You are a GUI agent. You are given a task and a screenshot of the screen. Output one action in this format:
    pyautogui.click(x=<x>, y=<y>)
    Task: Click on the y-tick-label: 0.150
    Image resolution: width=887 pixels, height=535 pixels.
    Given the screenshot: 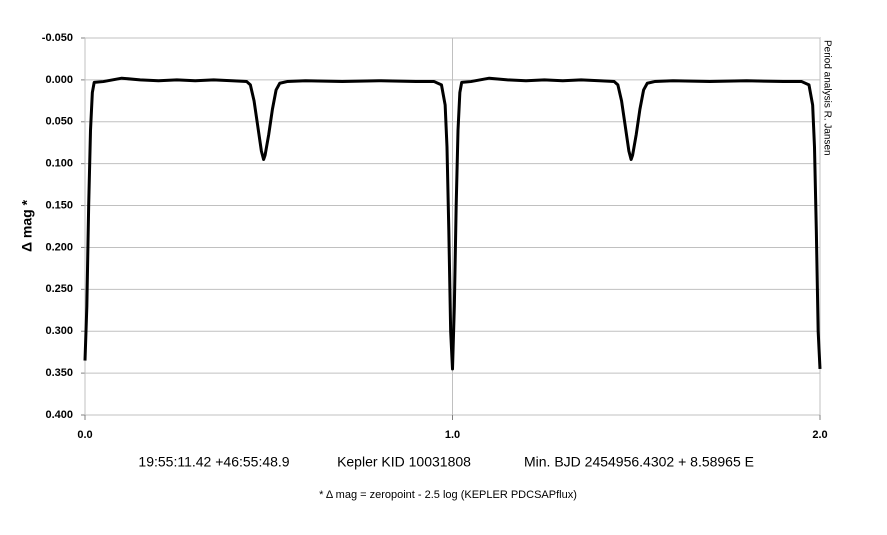 What is the action you would take?
    pyautogui.click(x=59, y=205)
    